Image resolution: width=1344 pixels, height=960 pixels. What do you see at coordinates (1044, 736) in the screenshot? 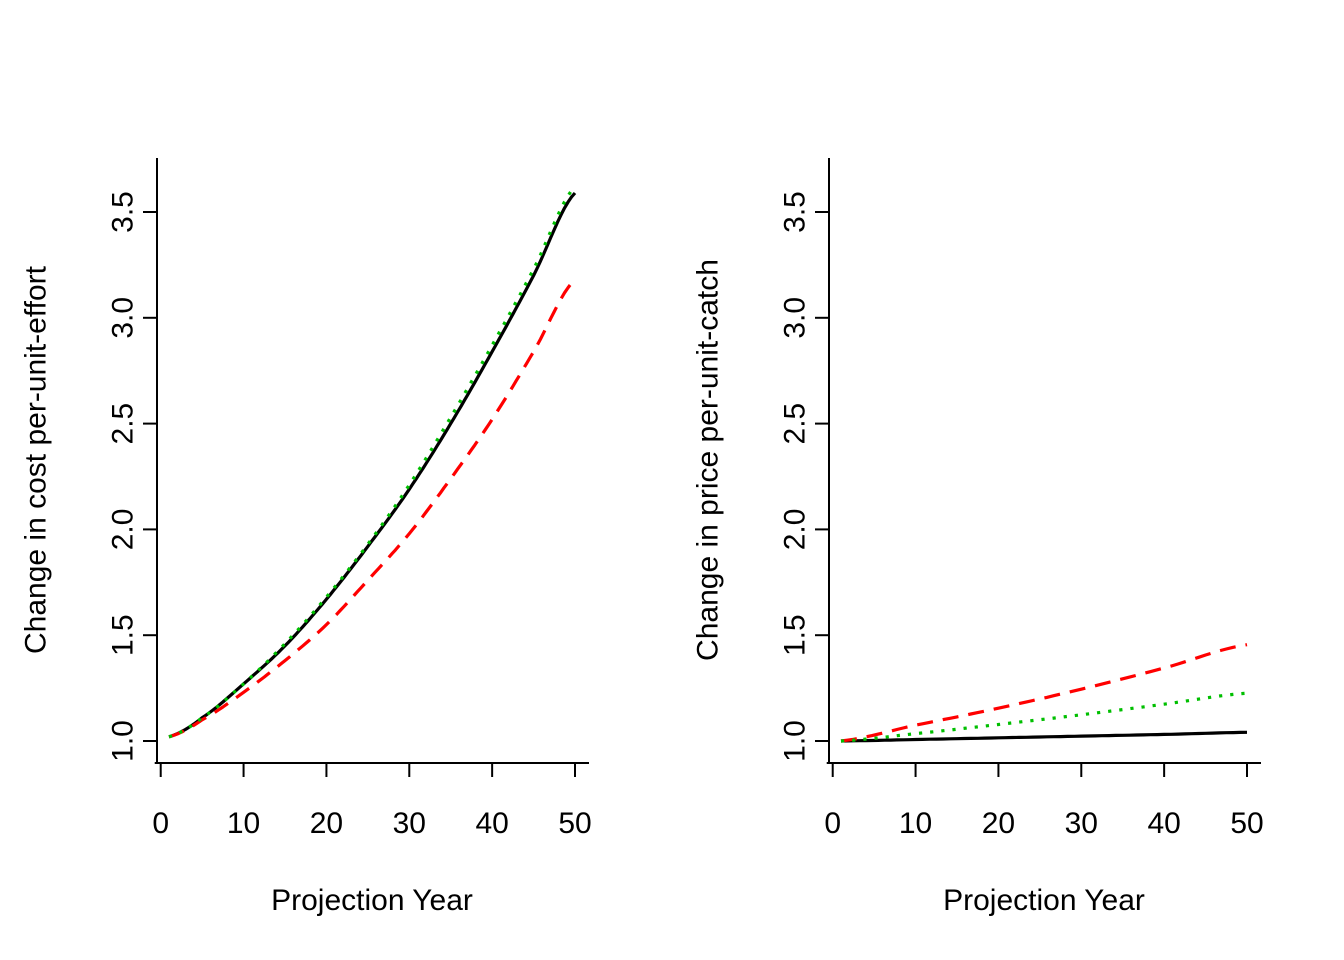
I see `series-line-solid` at bounding box center [1044, 736].